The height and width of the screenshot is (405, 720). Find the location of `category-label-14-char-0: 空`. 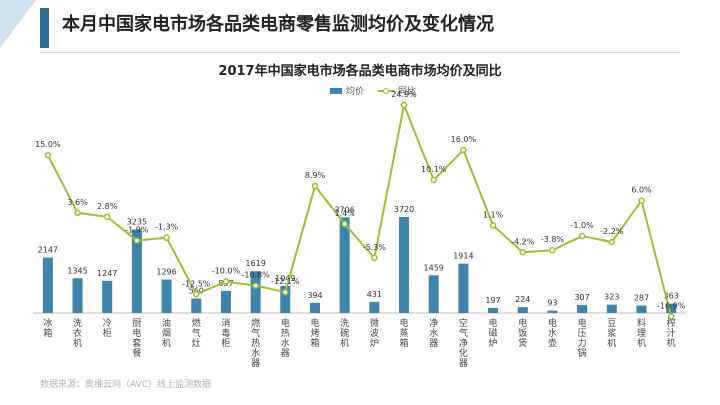

category-label-14-char-0: 空 is located at coordinates (463, 323).